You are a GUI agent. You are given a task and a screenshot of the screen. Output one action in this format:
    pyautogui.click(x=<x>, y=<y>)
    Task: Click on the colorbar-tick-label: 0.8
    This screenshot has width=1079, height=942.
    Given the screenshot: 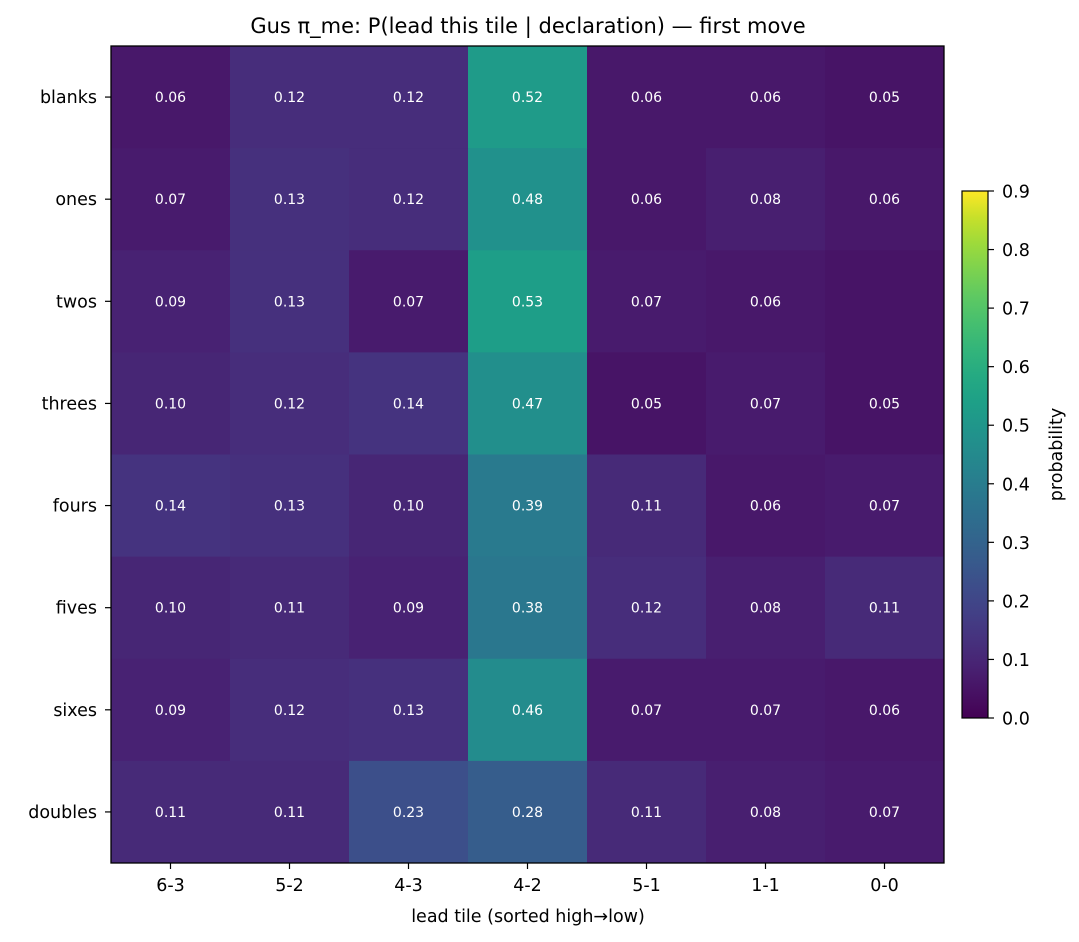 What is the action you would take?
    pyautogui.click(x=1016, y=251)
    